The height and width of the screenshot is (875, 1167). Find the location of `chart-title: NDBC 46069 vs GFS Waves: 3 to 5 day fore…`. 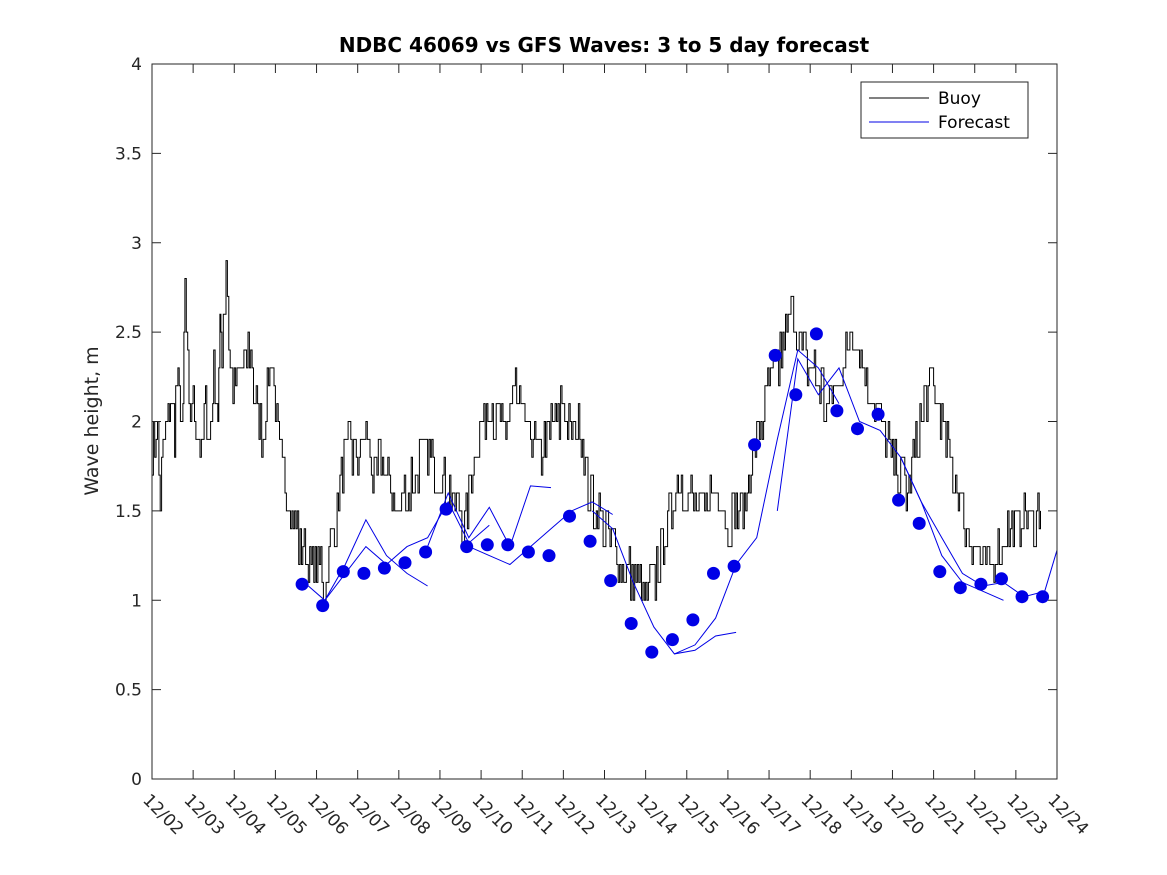

chart-title: NDBC 46069 vs GFS Waves: 3 to 5 day fore… is located at coordinates (604, 45).